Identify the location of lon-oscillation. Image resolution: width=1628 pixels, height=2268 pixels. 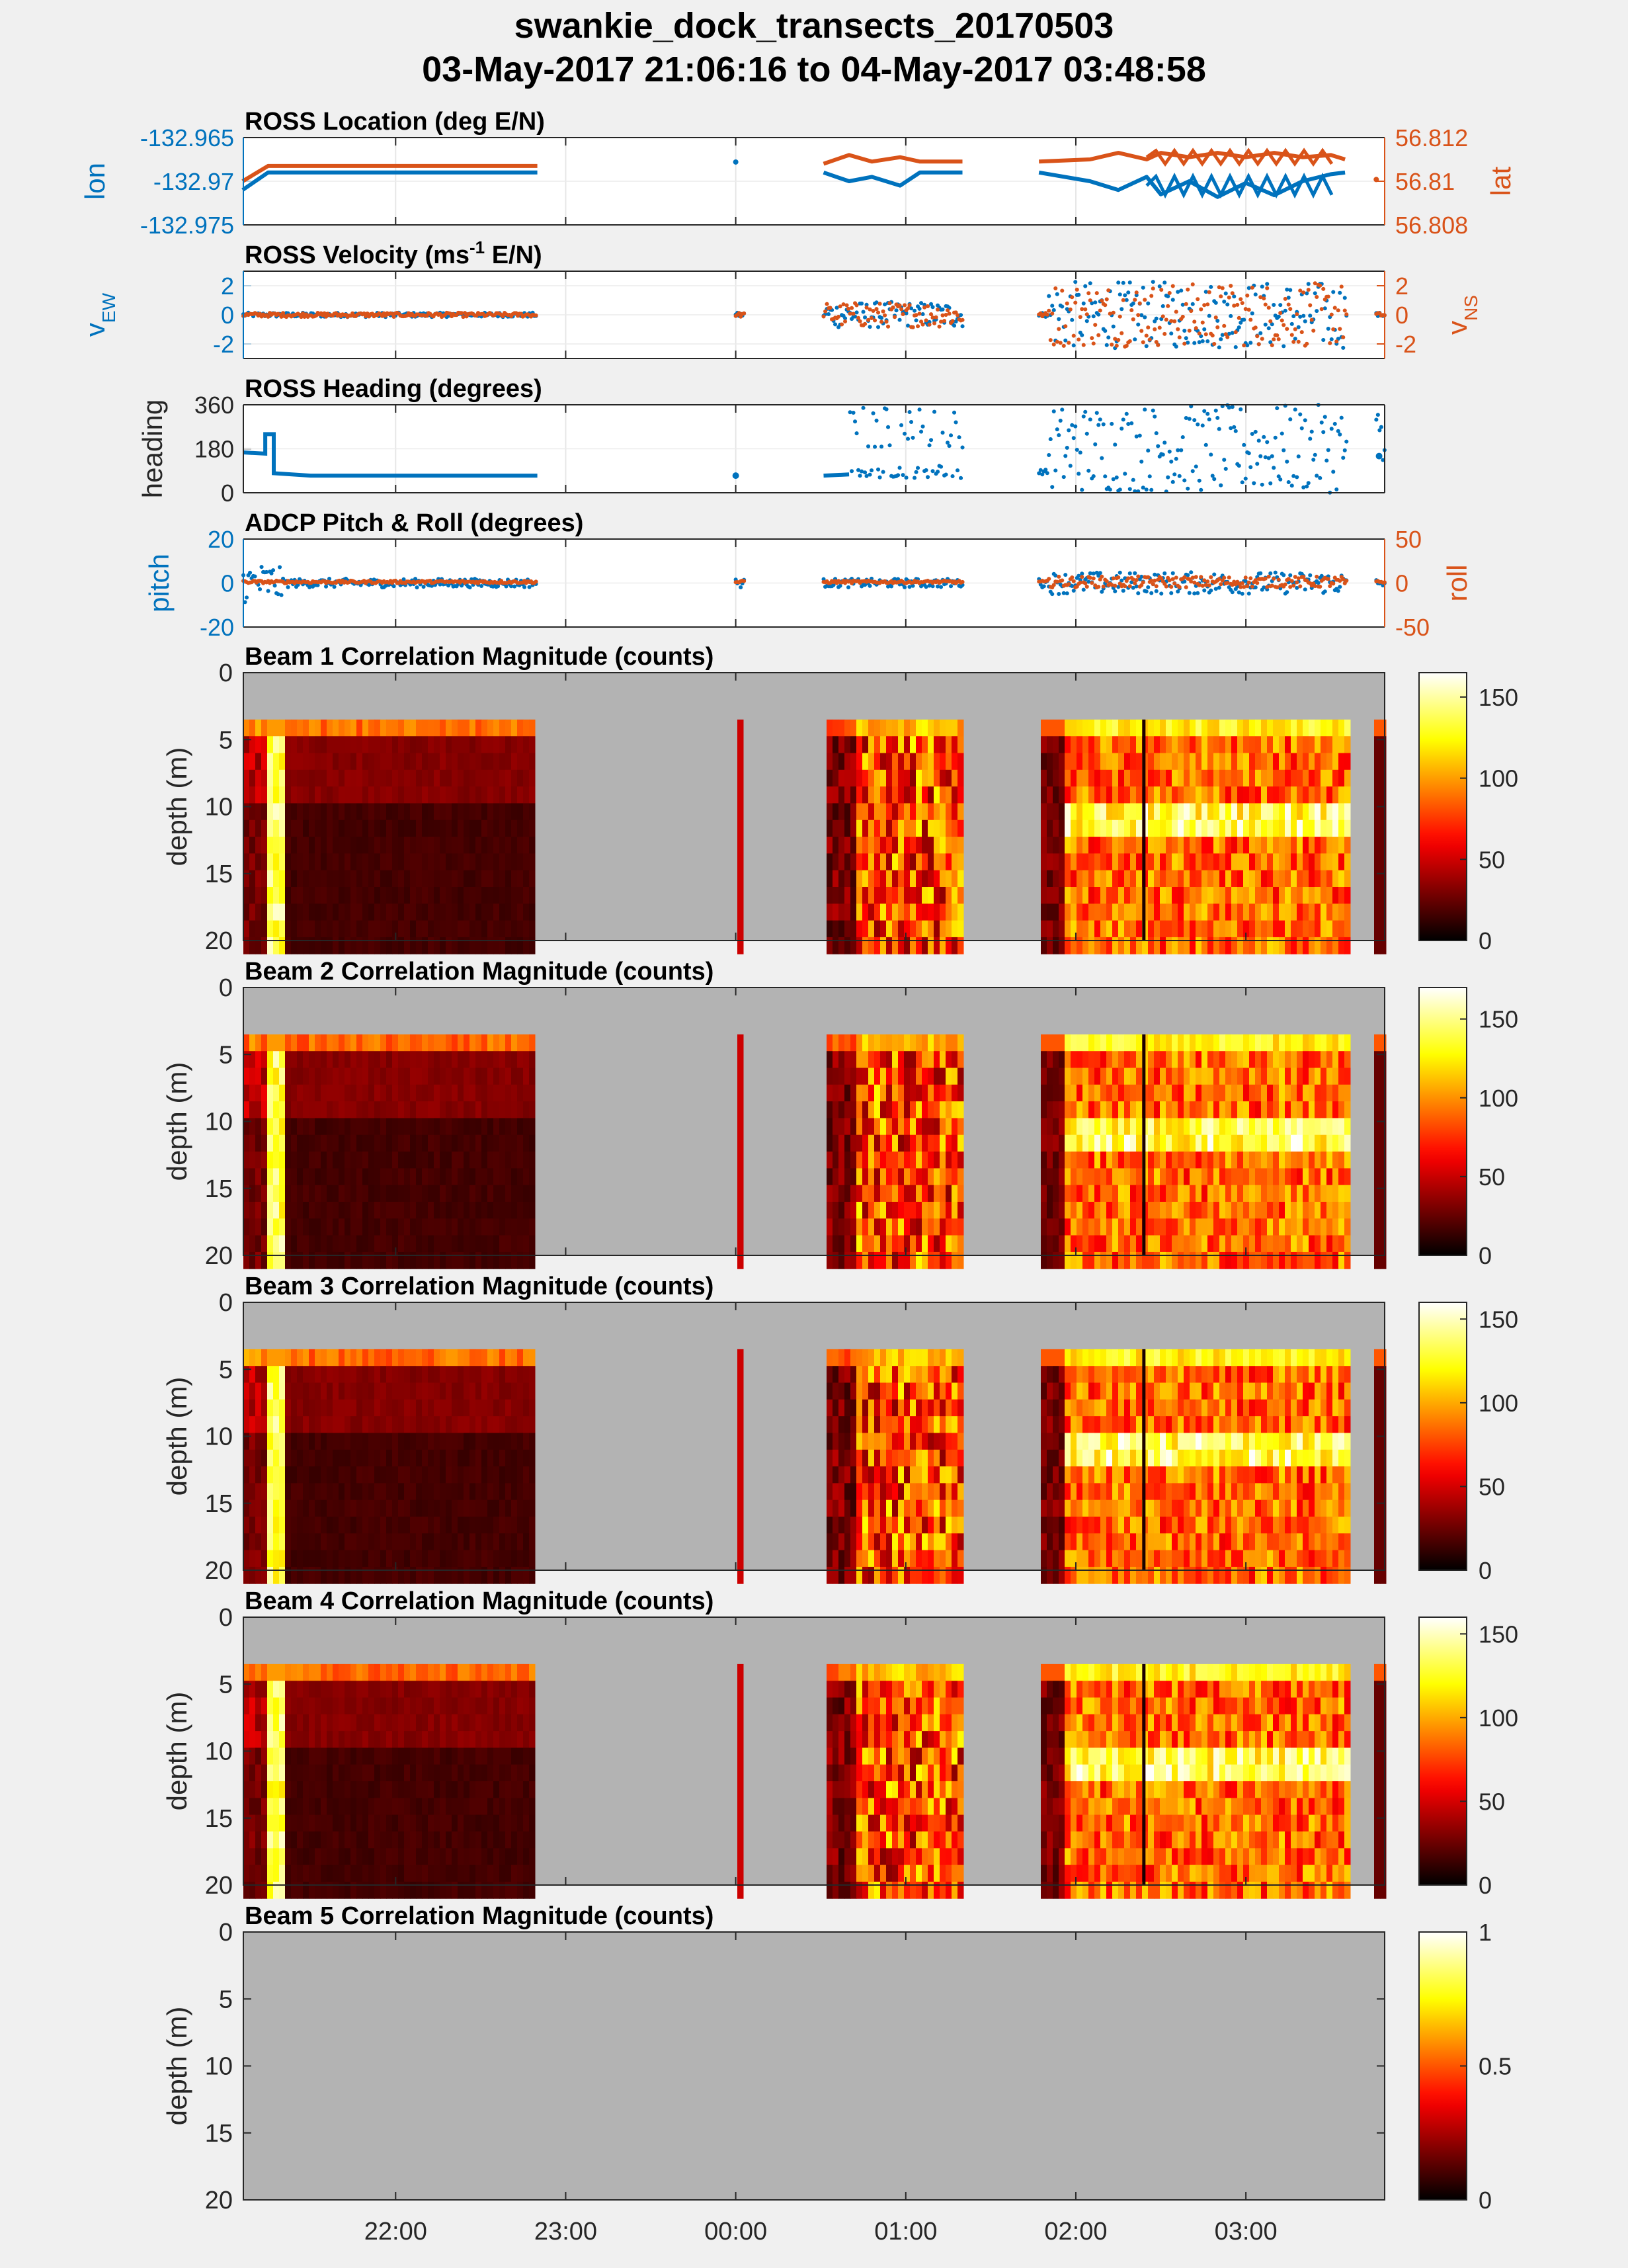
(1239, 186).